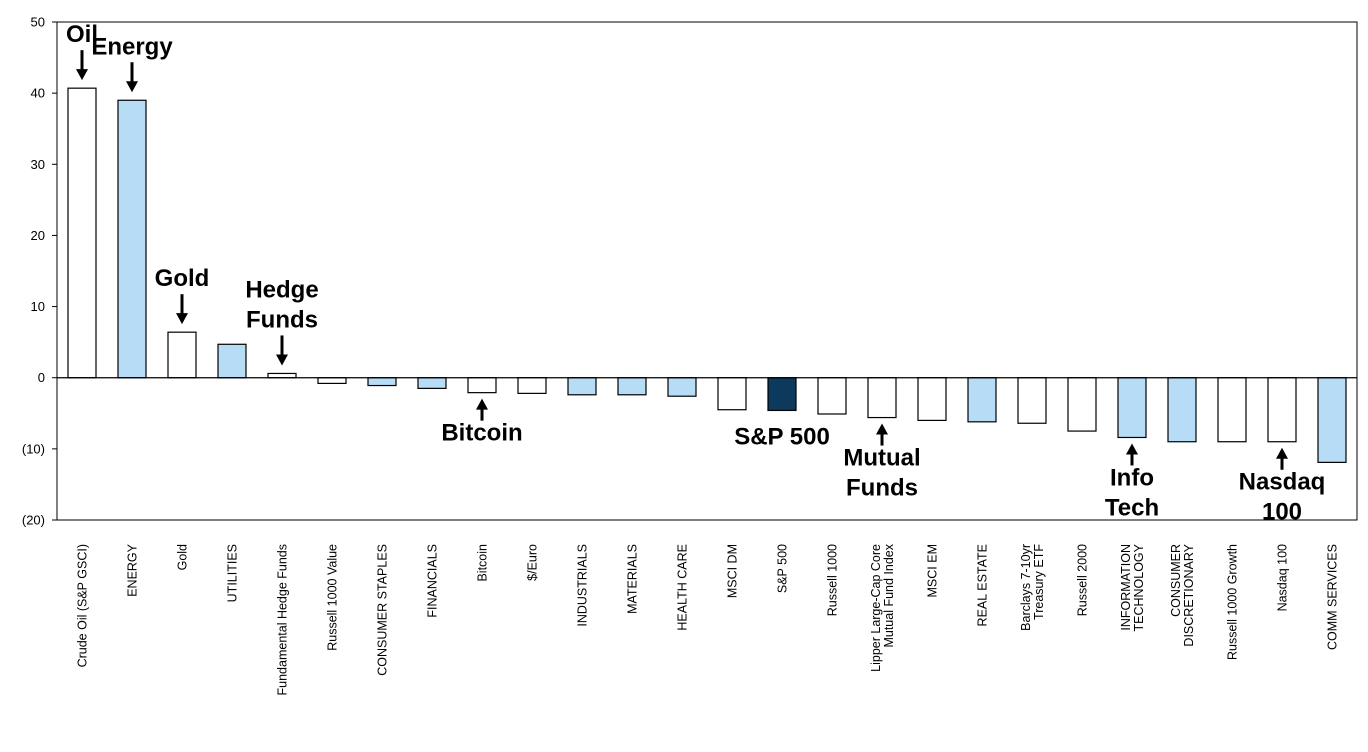 This screenshot has height=752, width=1368. I want to click on x-tick-label: $/Euro, so click(533, 562).